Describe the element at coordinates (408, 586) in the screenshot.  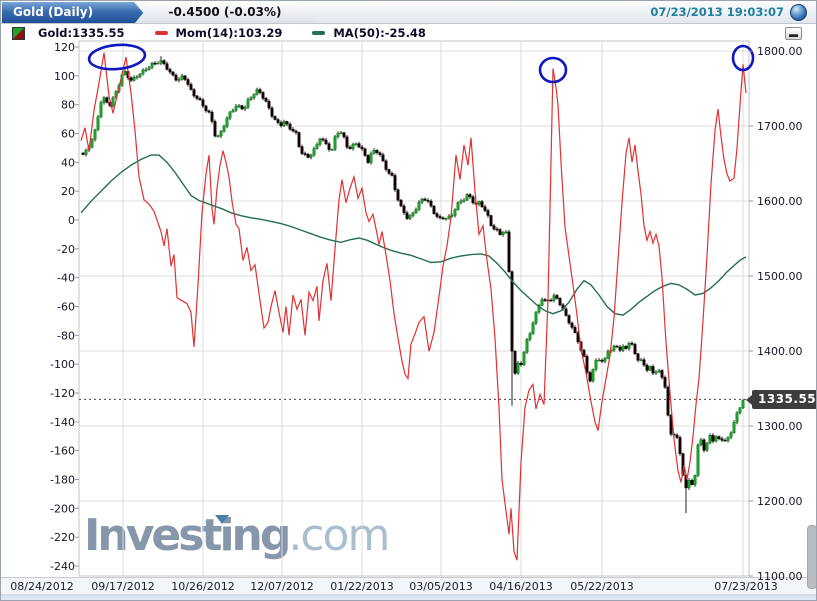
I see `date-axis-bar` at that location.